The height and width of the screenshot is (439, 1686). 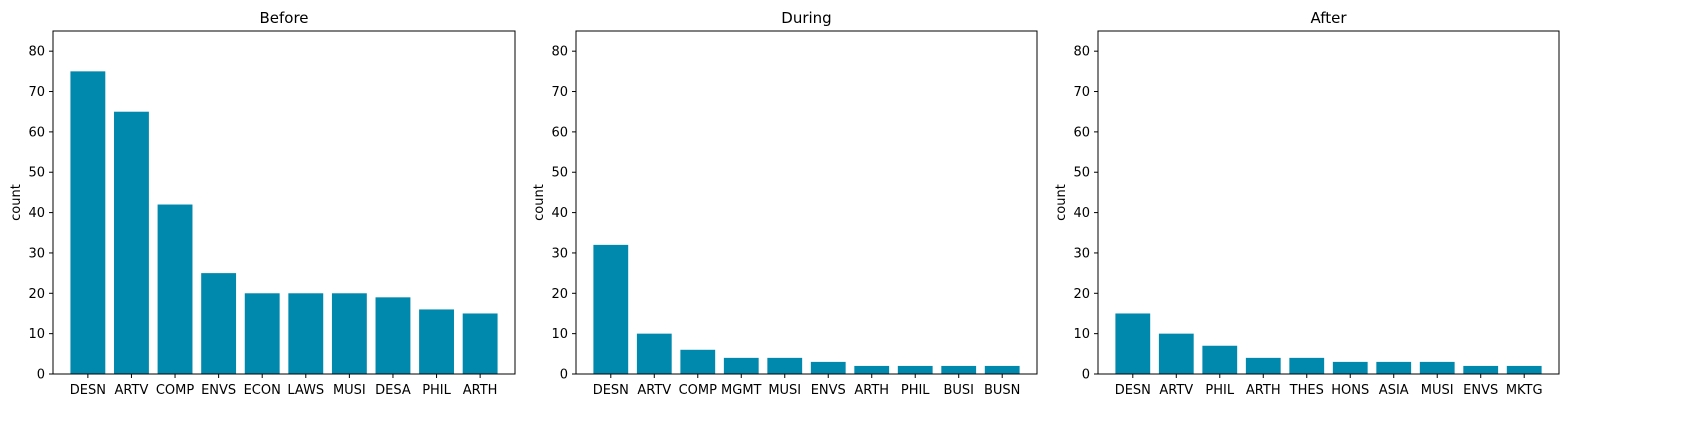 I want to click on x-tick-label: MKTG, so click(x=1524, y=390).